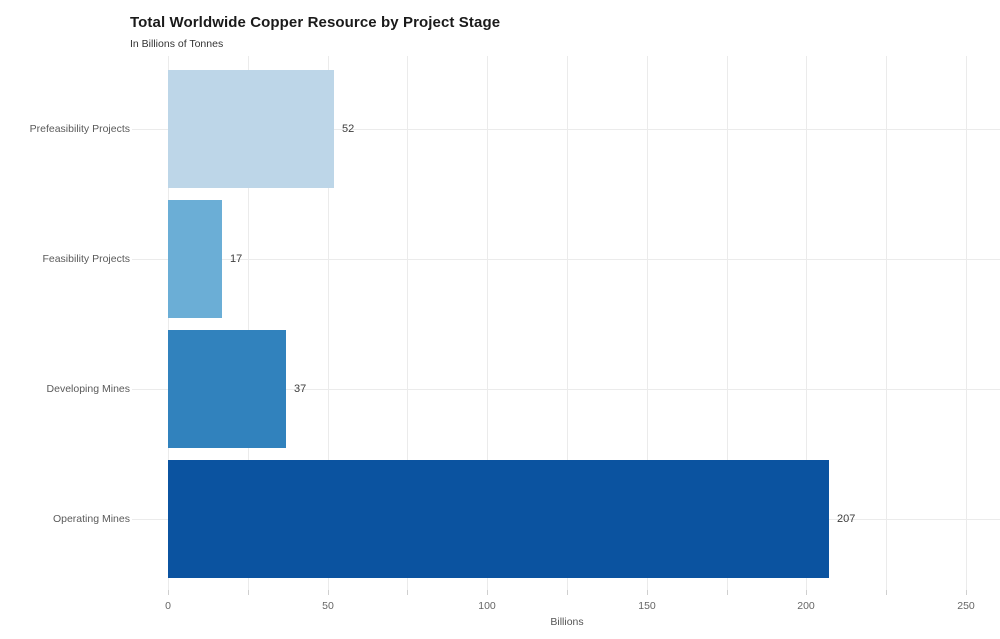  I want to click on x-tick-label: 150, so click(647, 606).